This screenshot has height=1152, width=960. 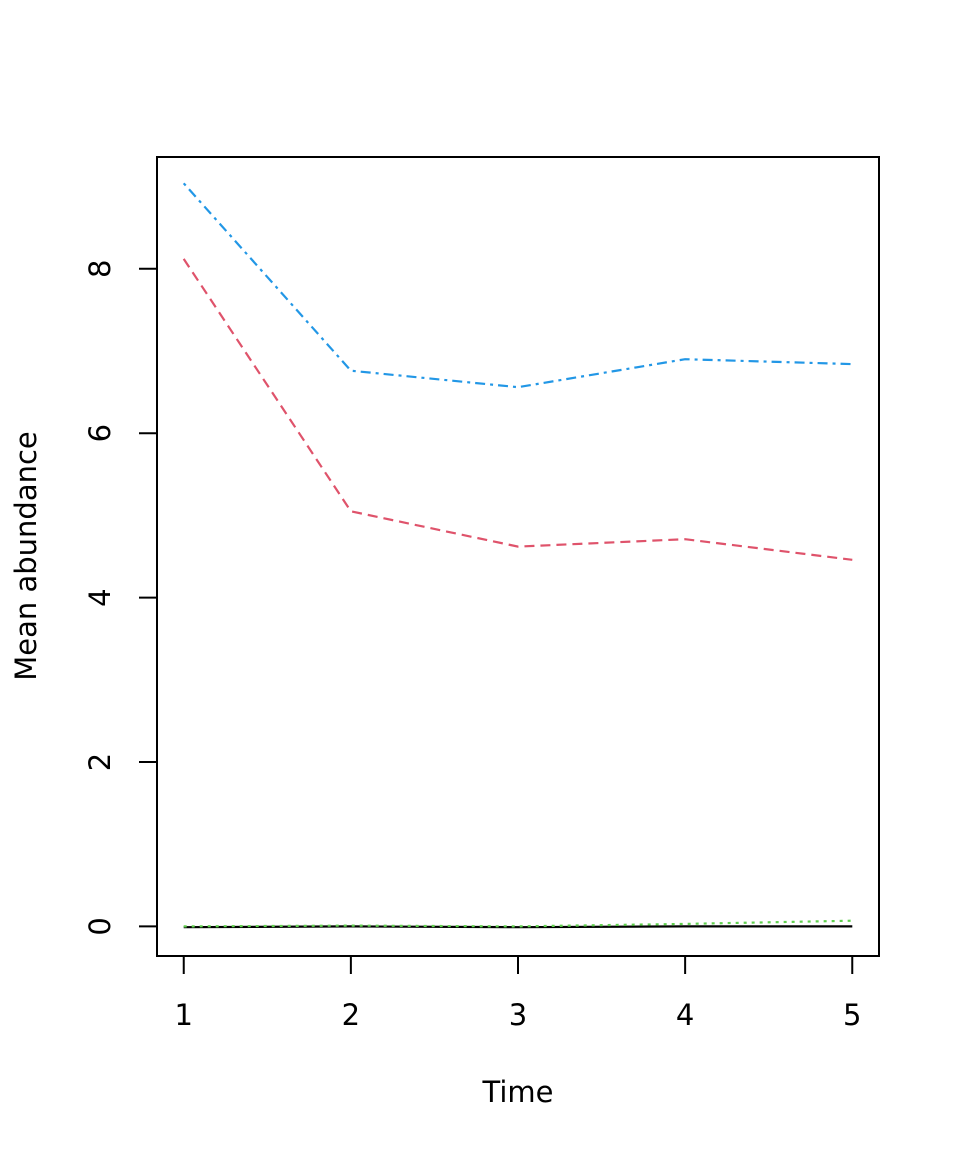 What do you see at coordinates (100, 433) in the screenshot?
I see `y-tick-label-6: 6` at bounding box center [100, 433].